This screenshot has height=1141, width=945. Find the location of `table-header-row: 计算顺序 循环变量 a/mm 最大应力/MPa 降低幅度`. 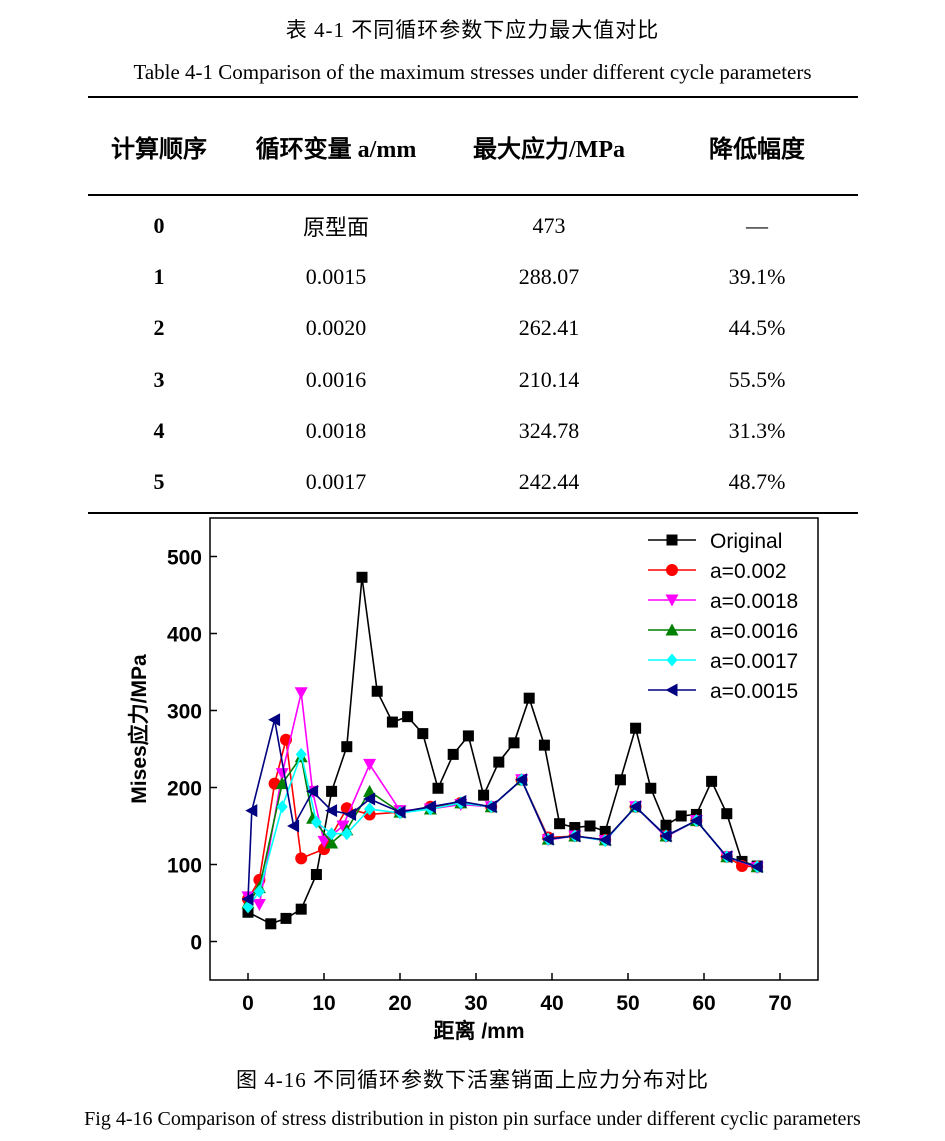

table-header-row: 计算顺序 循环变量 a/mm 最大应力/MPa 降低幅度 is located at coordinates (473, 146).